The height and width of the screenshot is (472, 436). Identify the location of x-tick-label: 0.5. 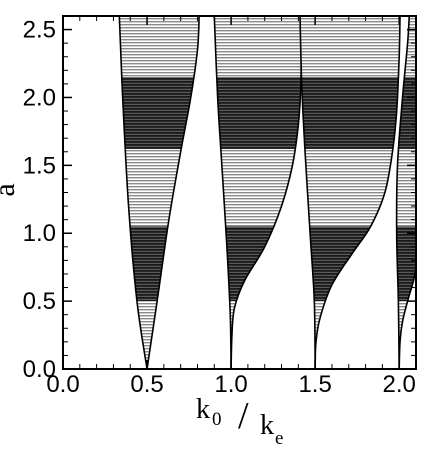
(146, 384).